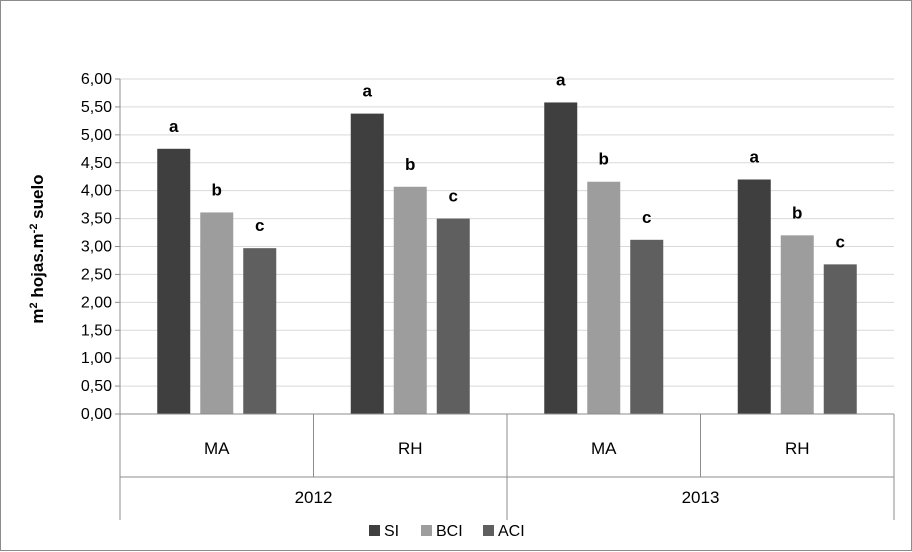 This screenshot has width=912, height=552. Describe the element at coordinates (96, 219) in the screenshot. I see `y-tick-label: 3,50` at that location.